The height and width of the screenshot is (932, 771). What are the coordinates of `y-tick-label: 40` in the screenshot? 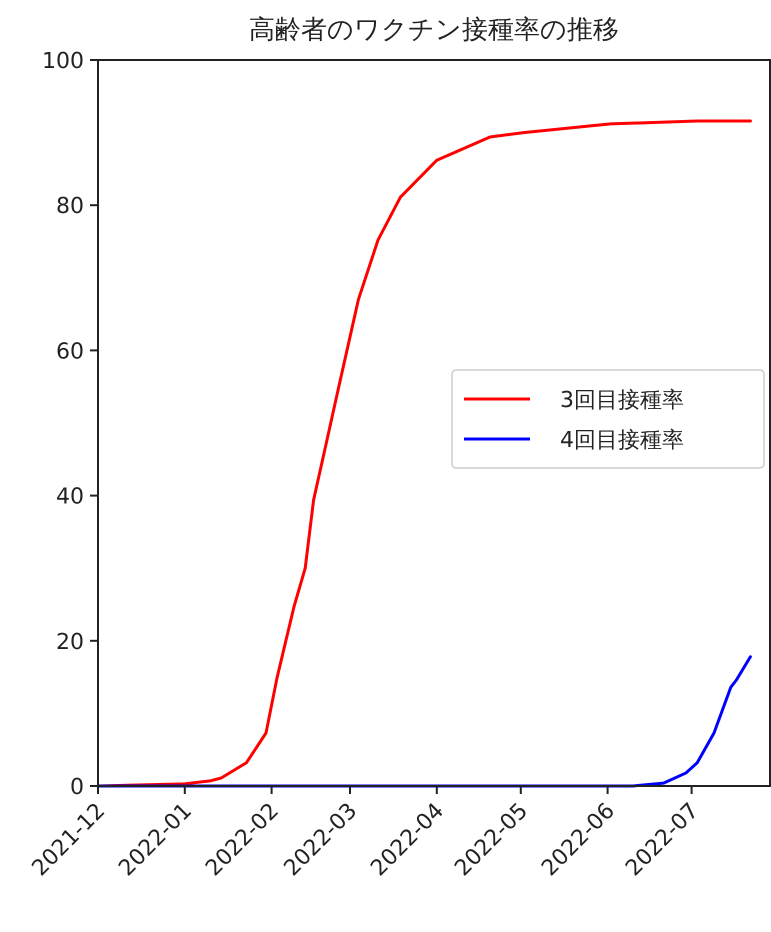 It's located at (70, 497).